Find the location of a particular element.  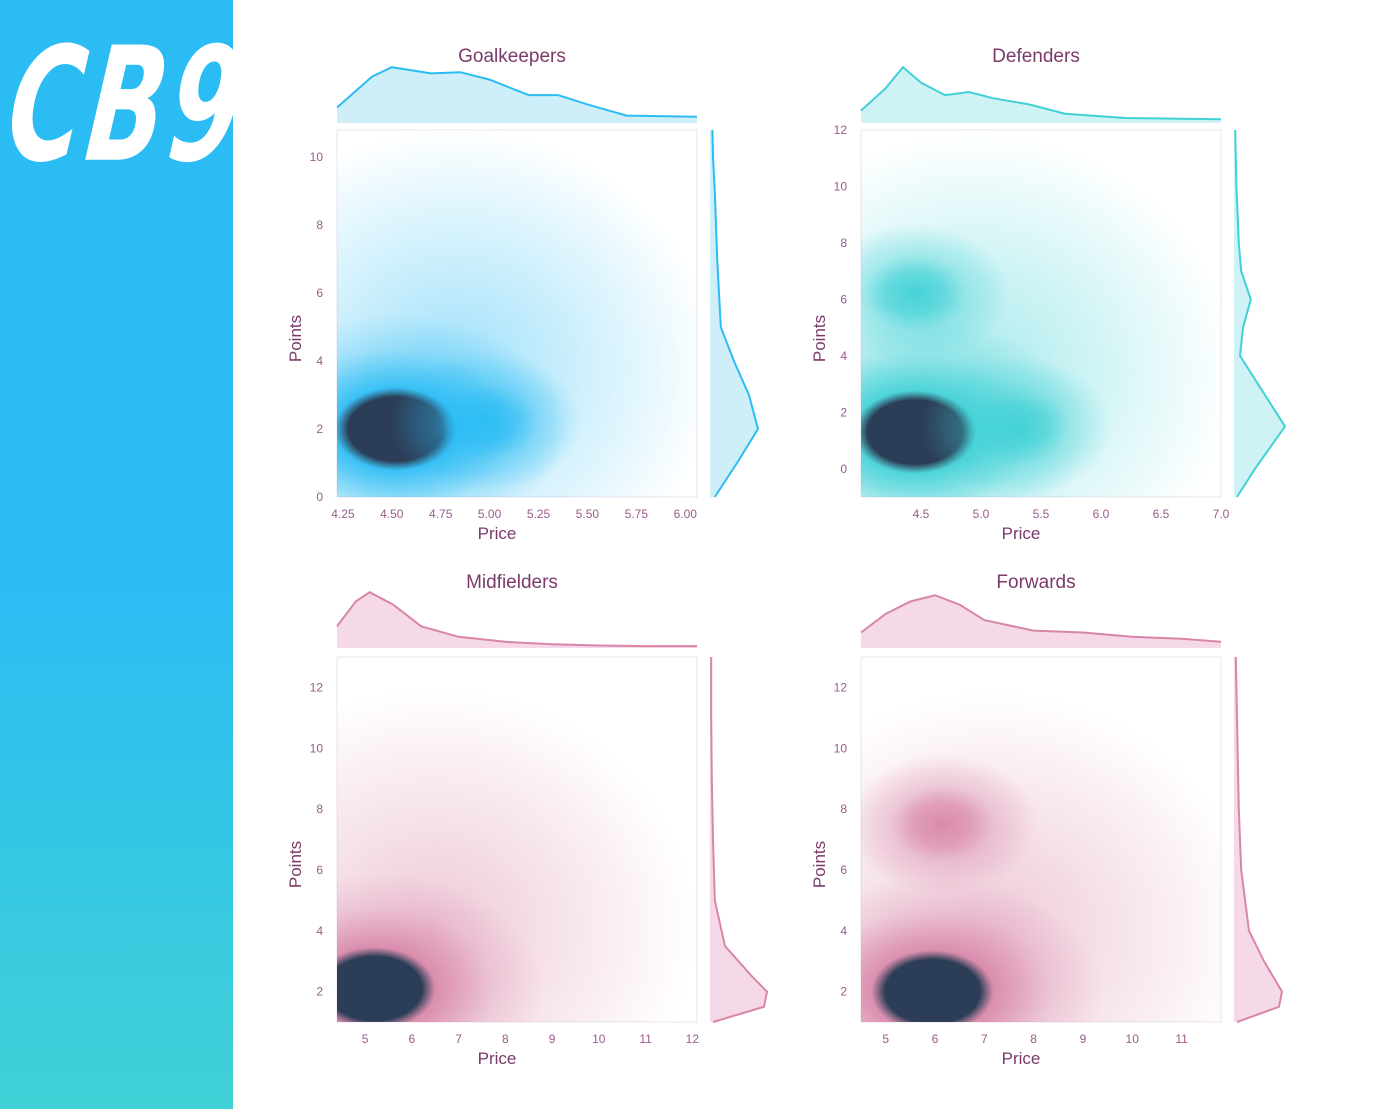

x-tick-label: 5.0 is located at coordinates (981, 514).